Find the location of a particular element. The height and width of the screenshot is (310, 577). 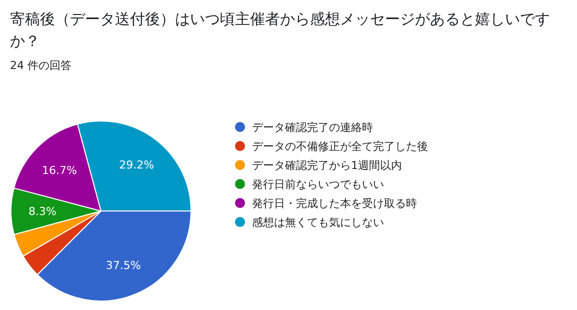

legend-label: 感想は無くても気にしない is located at coordinates (318, 222).